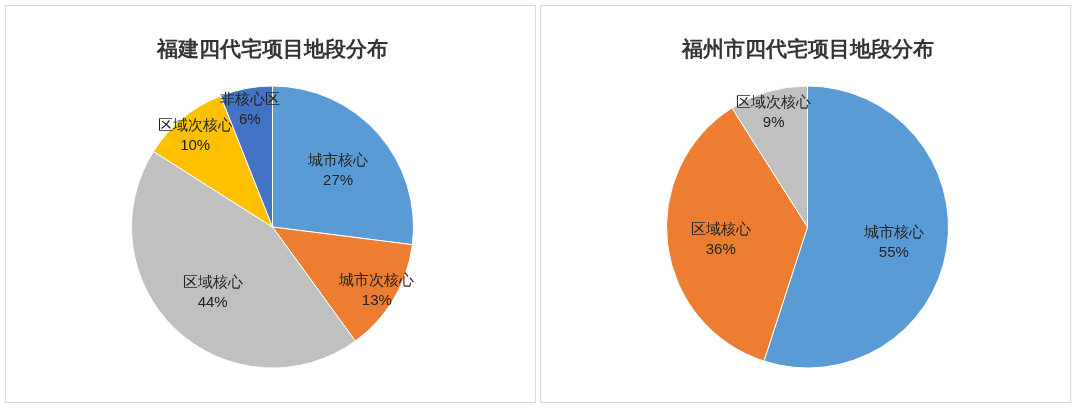 This screenshot has width=1080, height=408. What do you see at coordinates (773, 121) in the screenshot?
I see `data-label: 9%` at bounding box center [773, 121].